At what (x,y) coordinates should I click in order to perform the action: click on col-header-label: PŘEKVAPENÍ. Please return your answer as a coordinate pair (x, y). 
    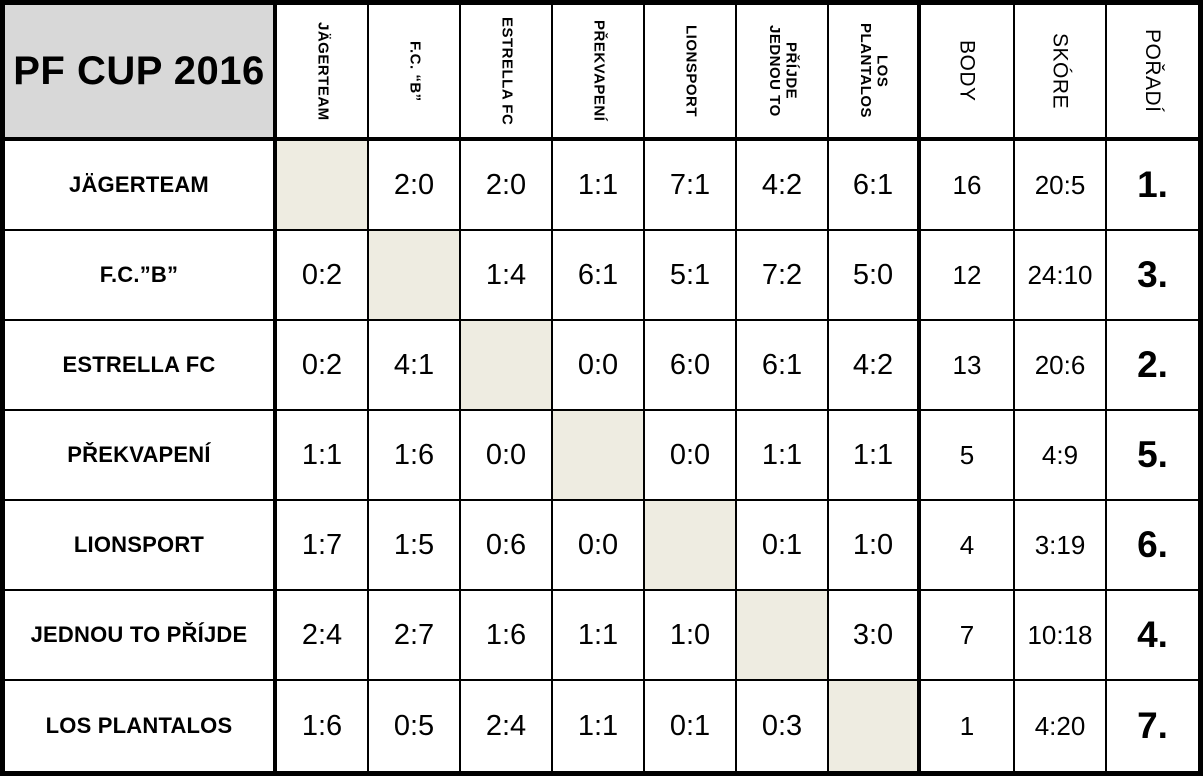
    Looking at the image, I should click on (599, 71).